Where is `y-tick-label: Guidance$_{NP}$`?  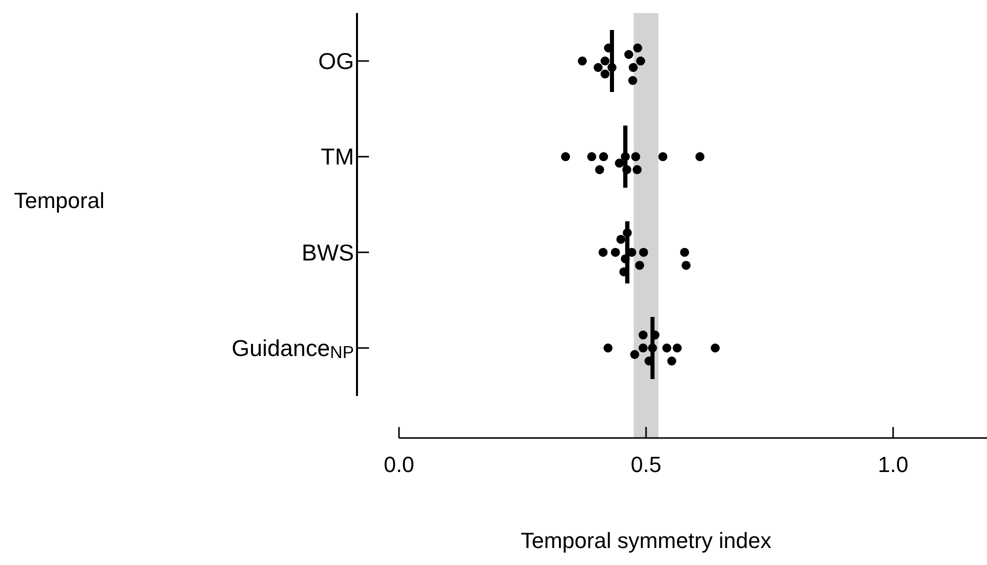
y-tick-label: Guidance$_{NP}$ is located at coordinates (293, 348).